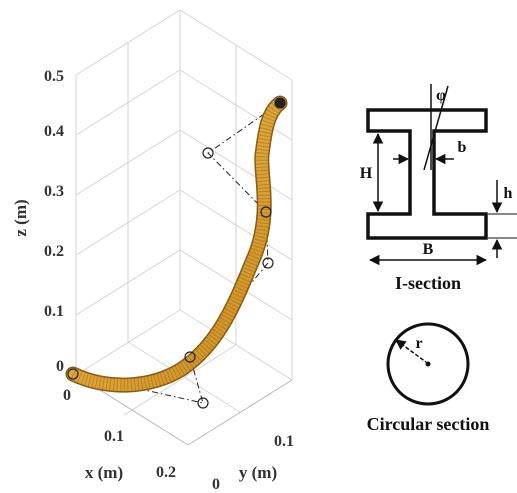  Describe the element at coordinates (508, 193) in the screenshot. I see `h-label: h` at that location.